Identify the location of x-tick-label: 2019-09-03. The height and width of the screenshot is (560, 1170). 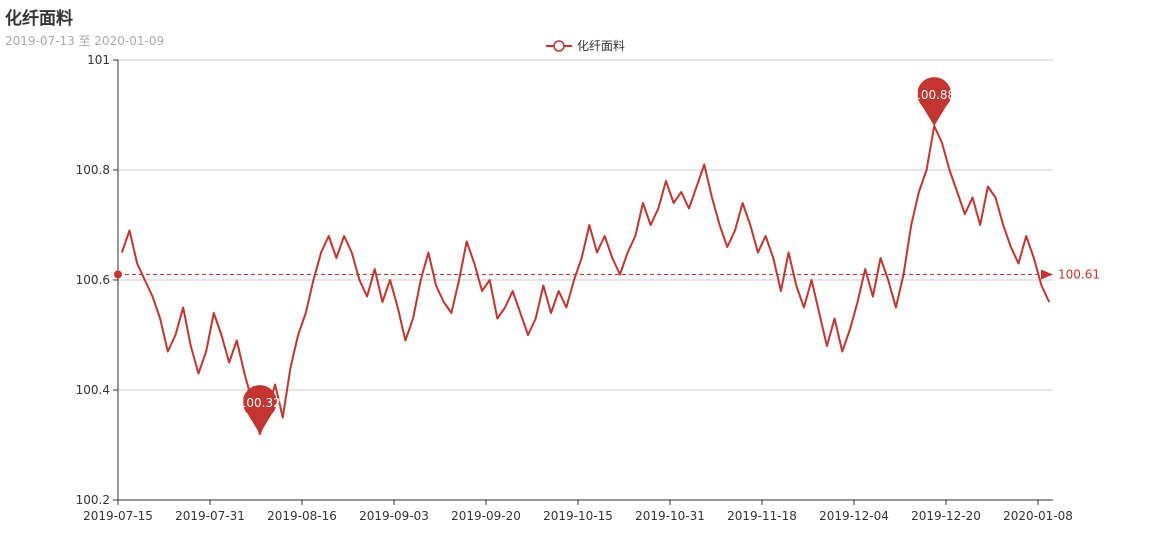
(394, 516).